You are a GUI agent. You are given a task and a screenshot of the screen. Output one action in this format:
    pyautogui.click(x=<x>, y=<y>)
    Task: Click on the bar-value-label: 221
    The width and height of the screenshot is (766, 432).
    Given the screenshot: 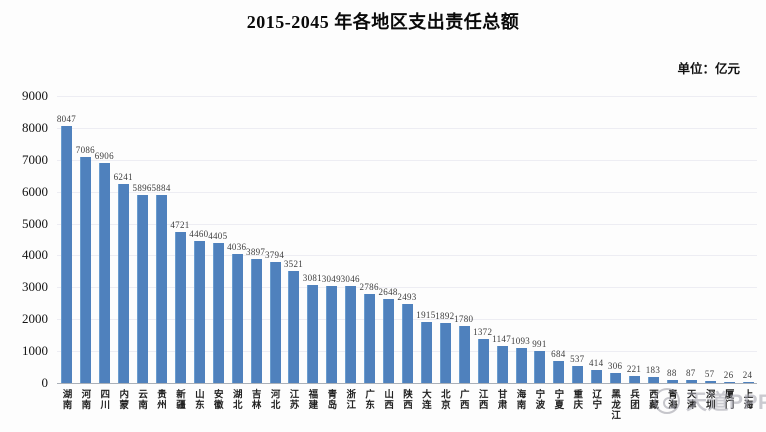 What is the action you would take?
    pyautogui.click(x=634, y=369)
    